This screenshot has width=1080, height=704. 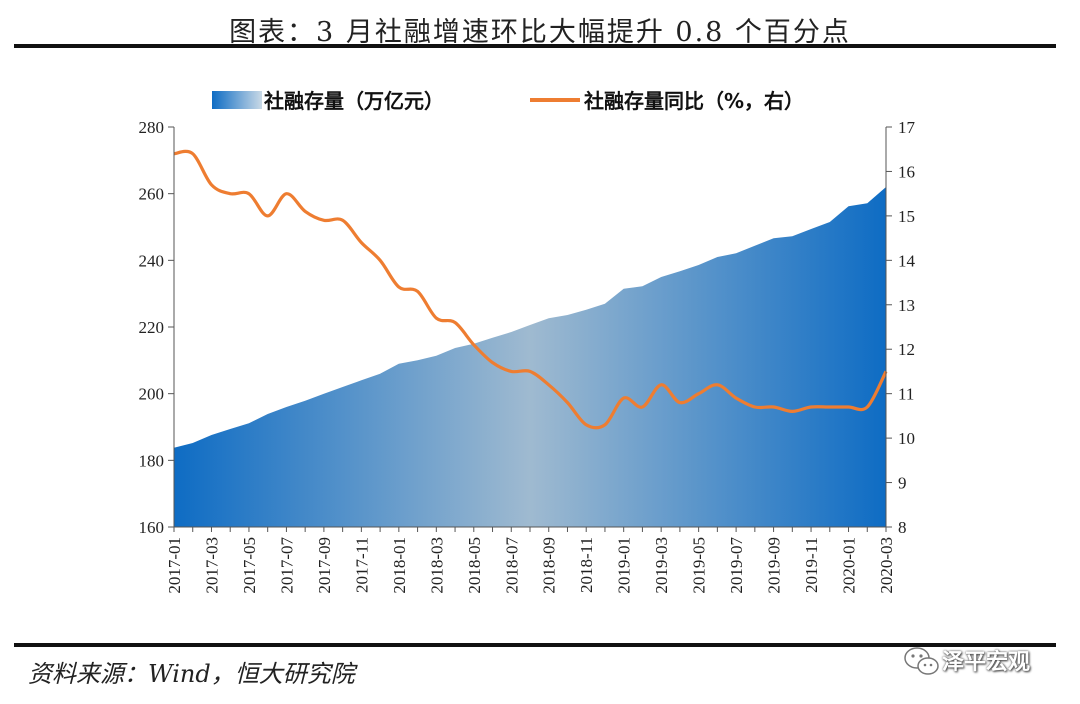 What do you see at coordinates (906, 216) in the screenshot?
I see `y-right-tick-label: 15` at bounding box center [906, 216].